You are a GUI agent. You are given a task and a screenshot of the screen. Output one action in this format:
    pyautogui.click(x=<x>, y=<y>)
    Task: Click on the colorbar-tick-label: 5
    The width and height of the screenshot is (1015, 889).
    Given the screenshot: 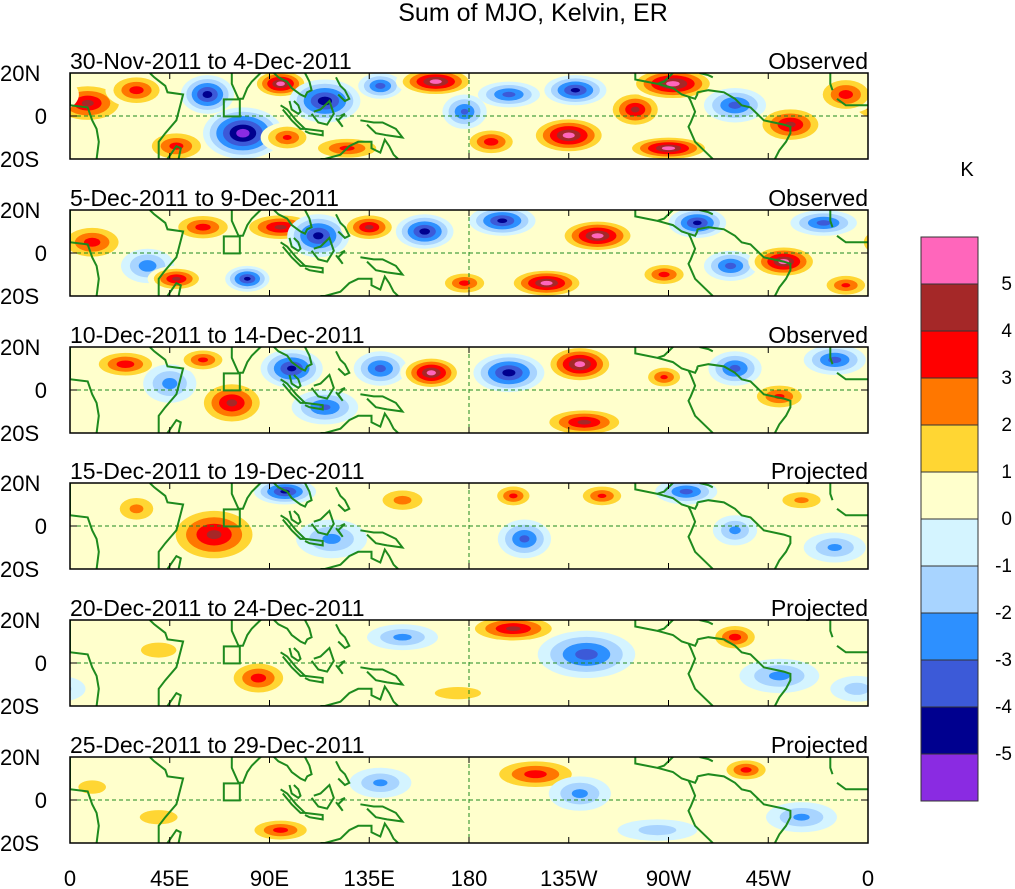 What is the action you would take?
    pyautogui.click(x=1006, y=284)
    